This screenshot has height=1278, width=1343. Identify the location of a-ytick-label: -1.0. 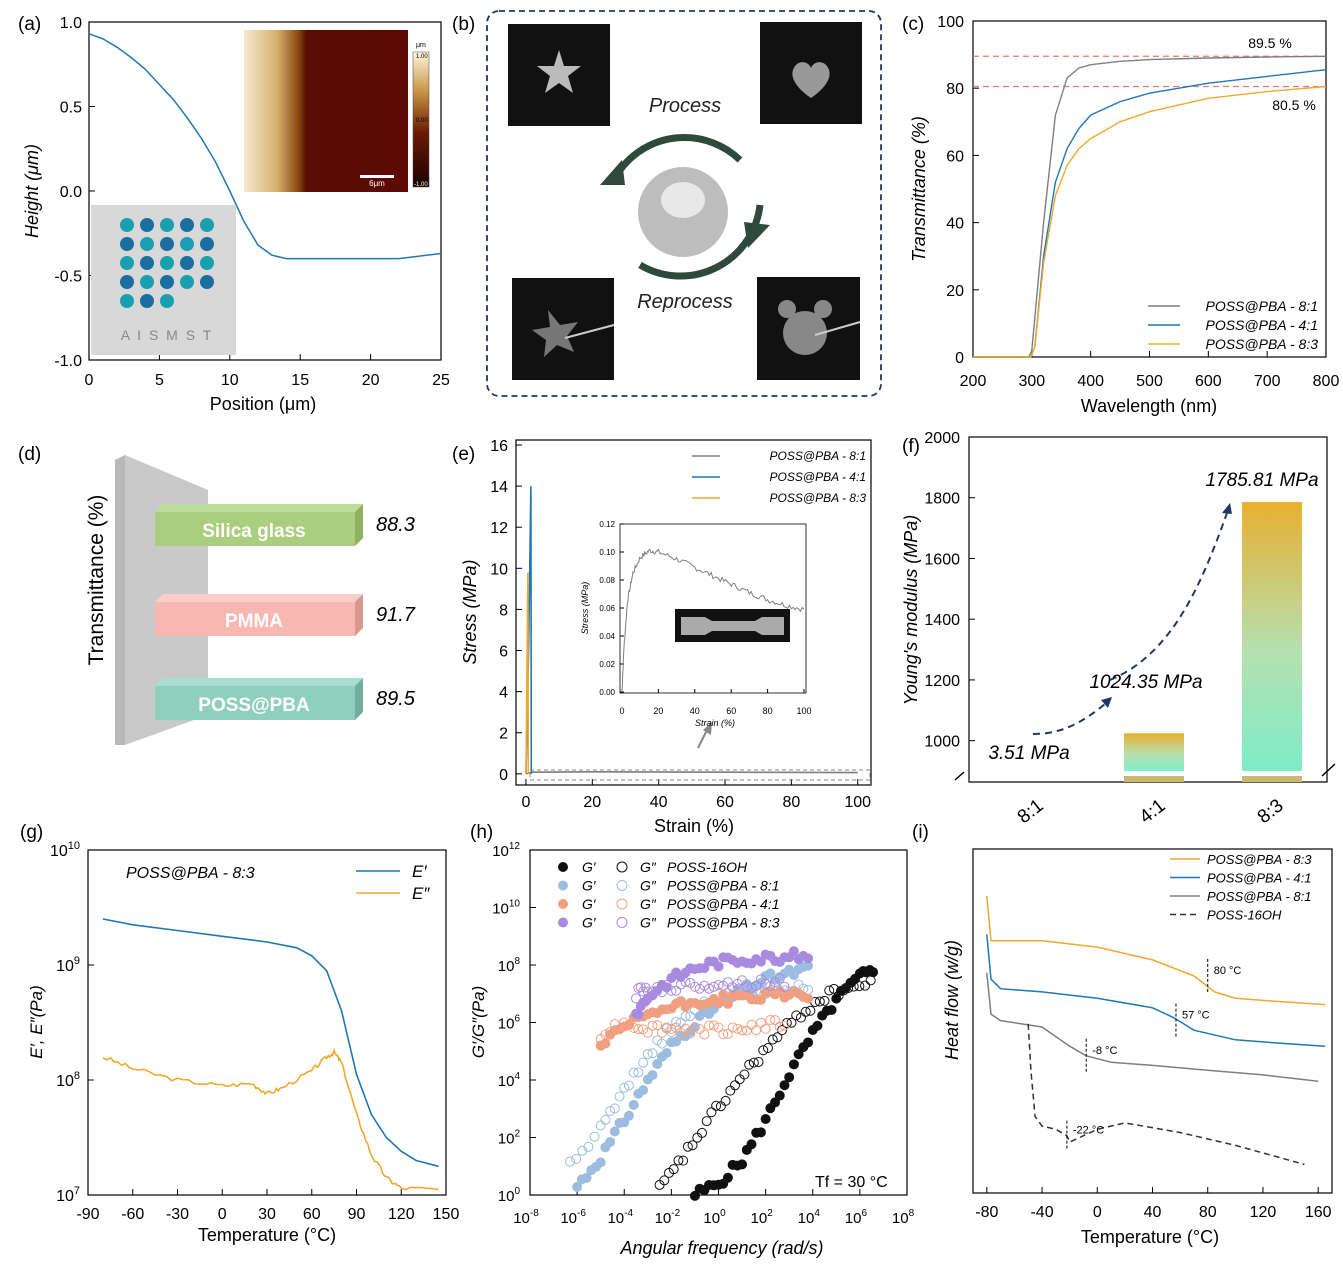
(68, 361).